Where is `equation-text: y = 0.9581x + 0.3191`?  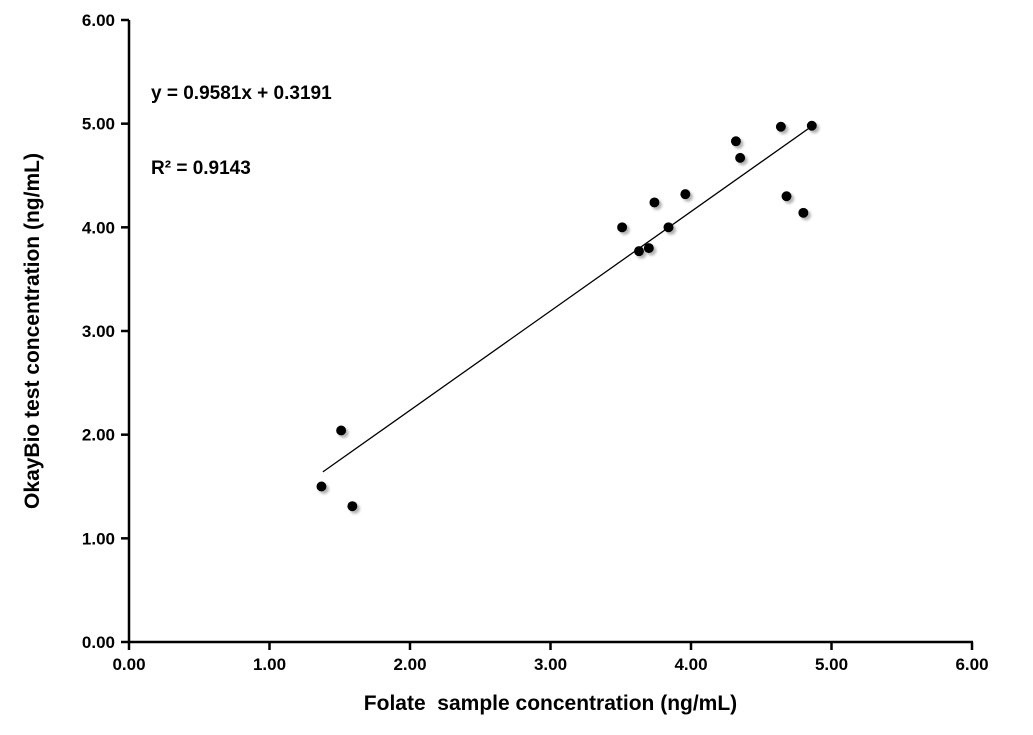
equation-text: y = 0.9581x + 0.3191 is located at coordinates (241, 93).